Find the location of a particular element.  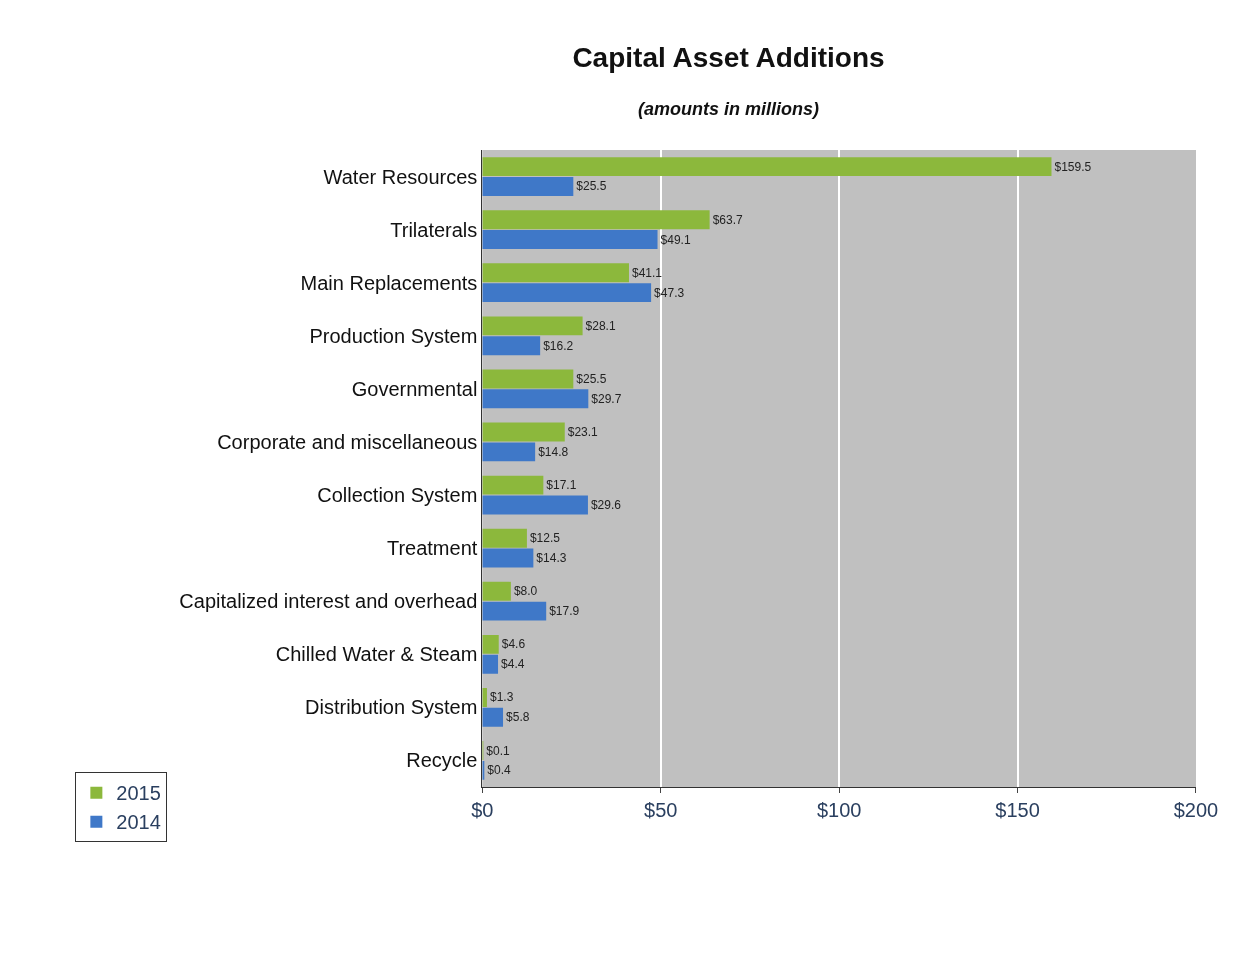

data-label: $12.5 is located at coordinates (545, 538).